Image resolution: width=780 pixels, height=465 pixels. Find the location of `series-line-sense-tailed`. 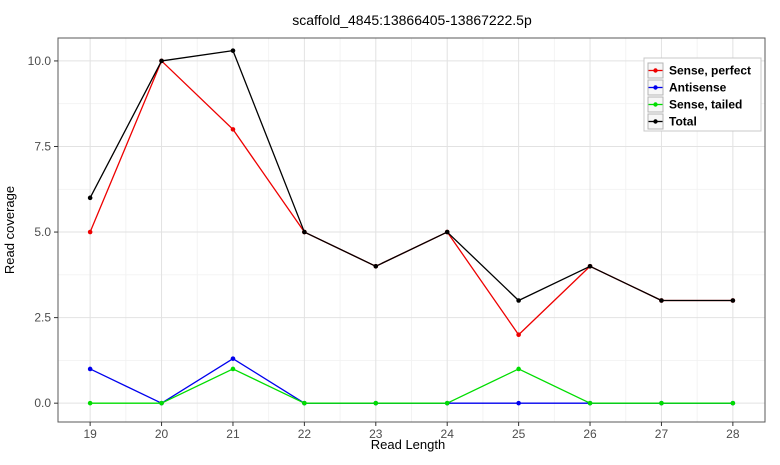

series-line-sense-tailed is located at coordinates (411, 386).